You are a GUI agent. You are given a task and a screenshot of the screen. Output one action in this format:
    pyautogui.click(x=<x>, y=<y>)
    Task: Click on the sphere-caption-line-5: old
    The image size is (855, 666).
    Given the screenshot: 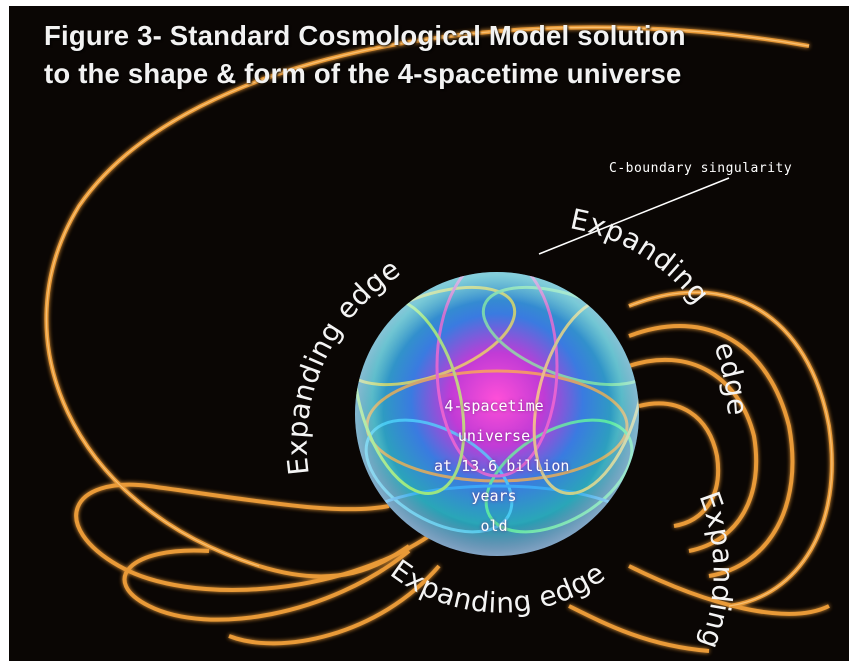 What is the action you would take?
    pyautogui.click(x=494, y=526)
    